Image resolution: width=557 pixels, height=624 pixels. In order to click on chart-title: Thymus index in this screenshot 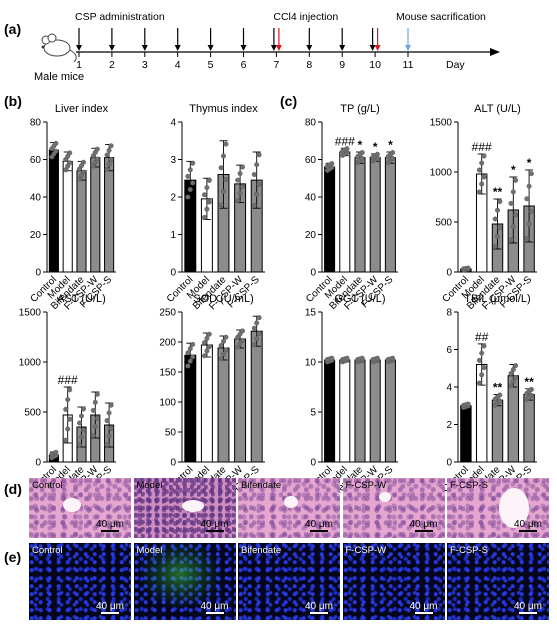, I will do `click(223, 109)`.